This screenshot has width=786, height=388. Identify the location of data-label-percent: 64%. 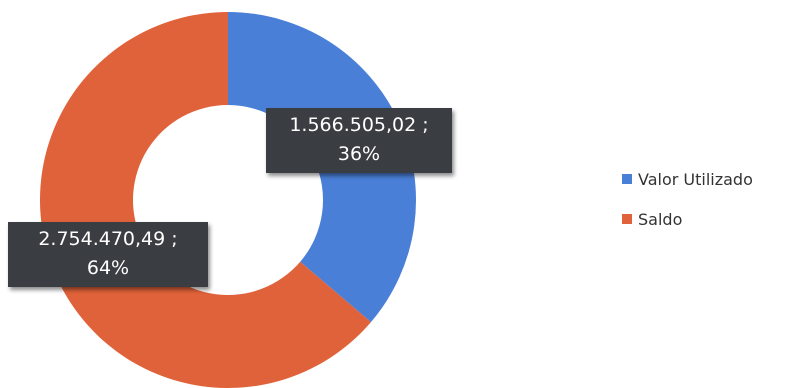
(108, 268).